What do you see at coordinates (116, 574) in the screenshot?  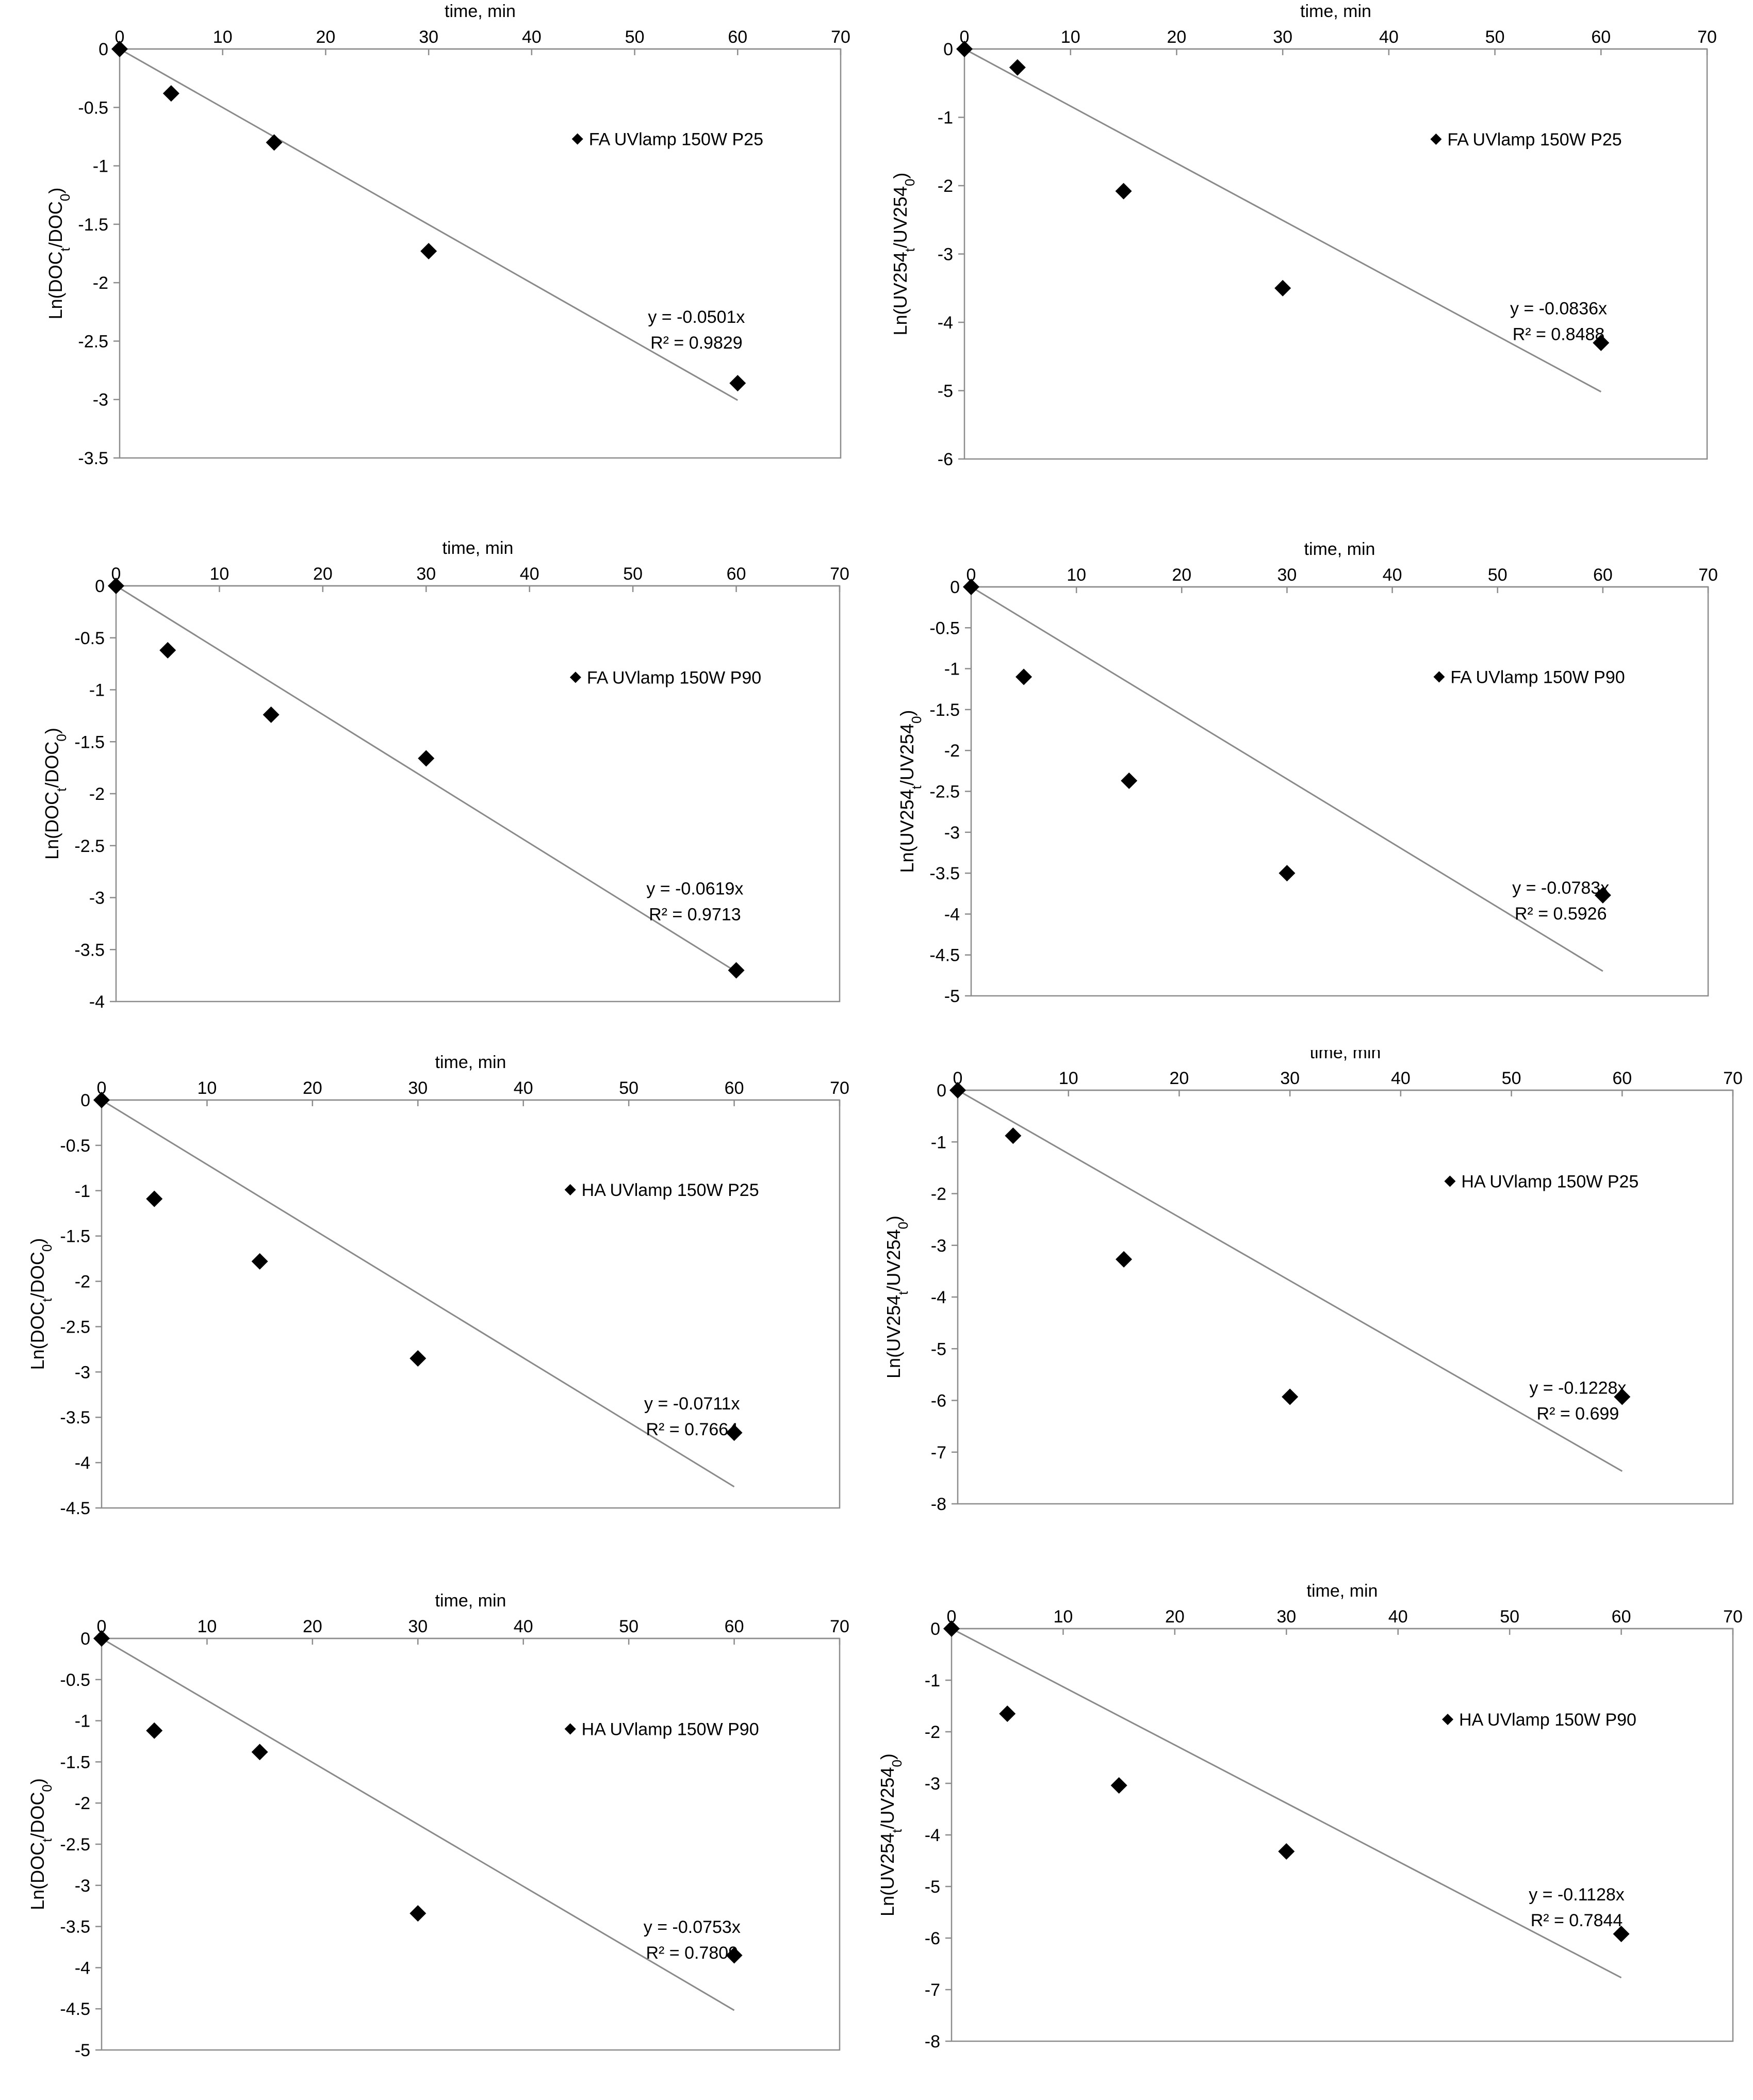 I see `x-tick-label: 0` at bounding box center [116, 574].